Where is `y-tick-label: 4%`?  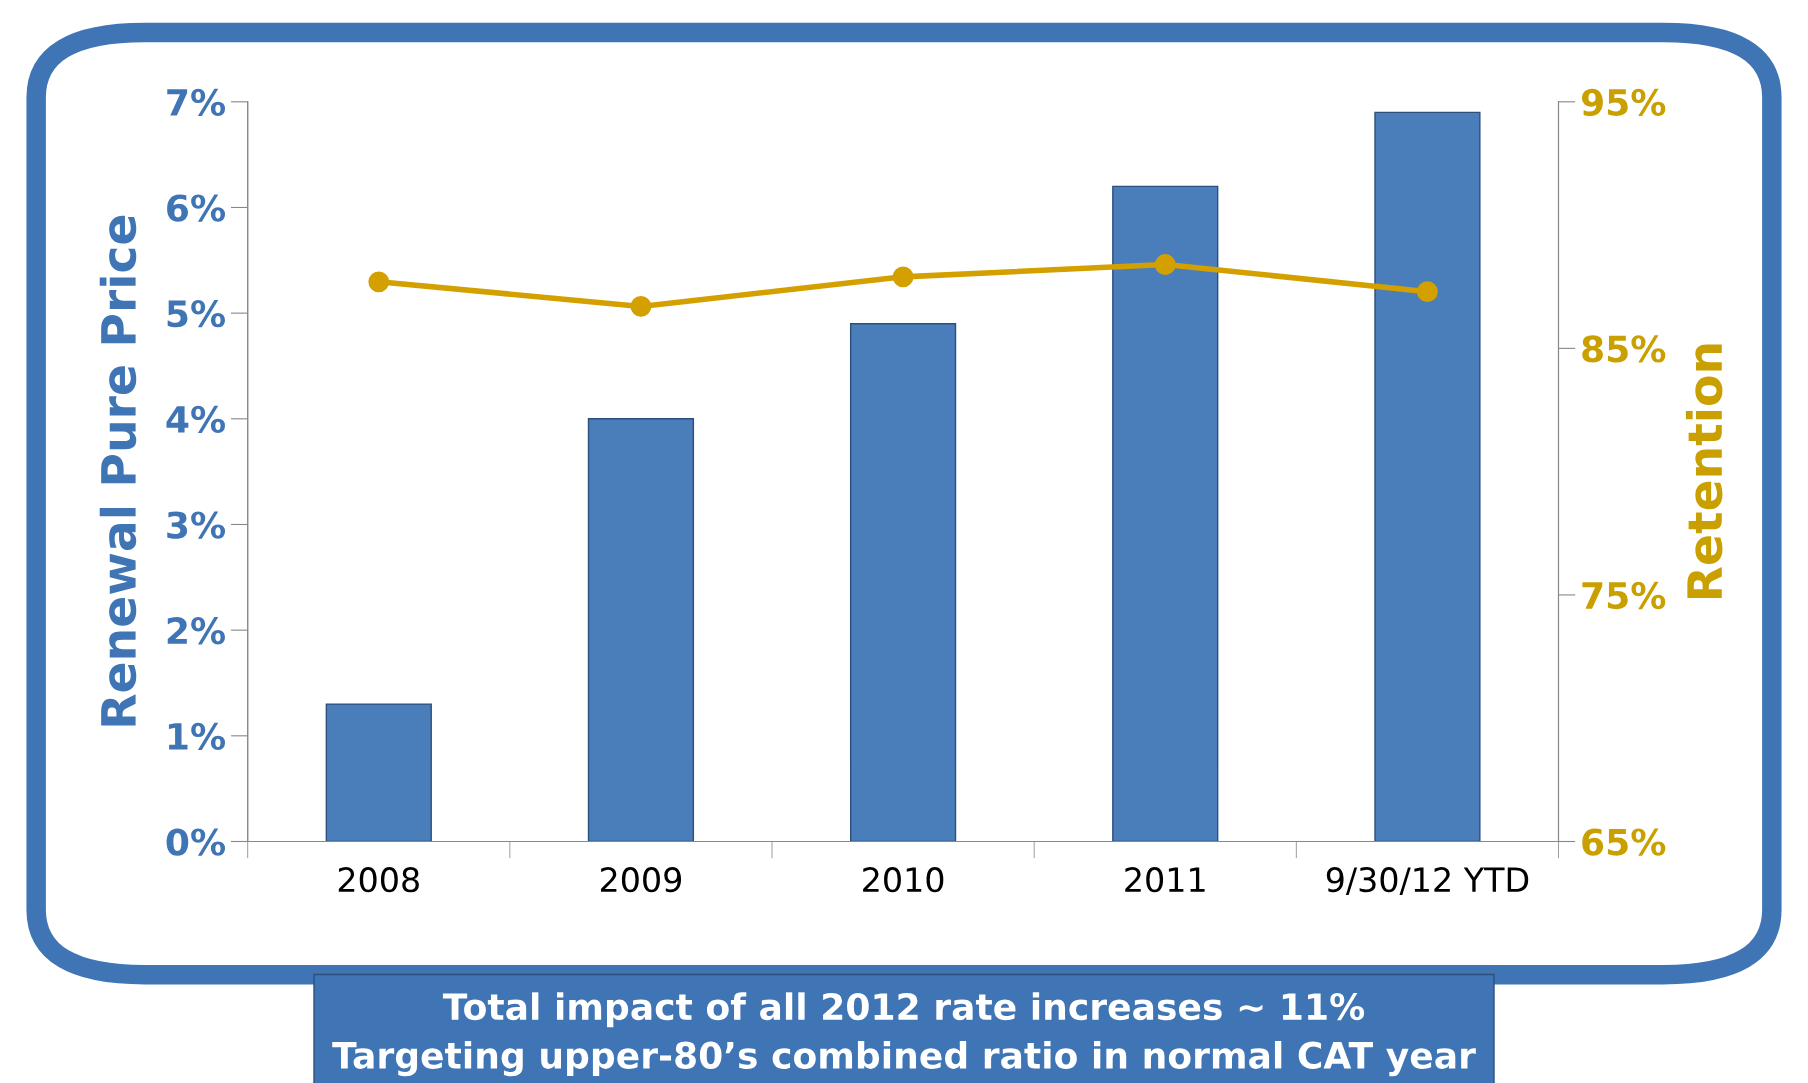
y-tick-label: 4% is located at coordinates (196, 419).